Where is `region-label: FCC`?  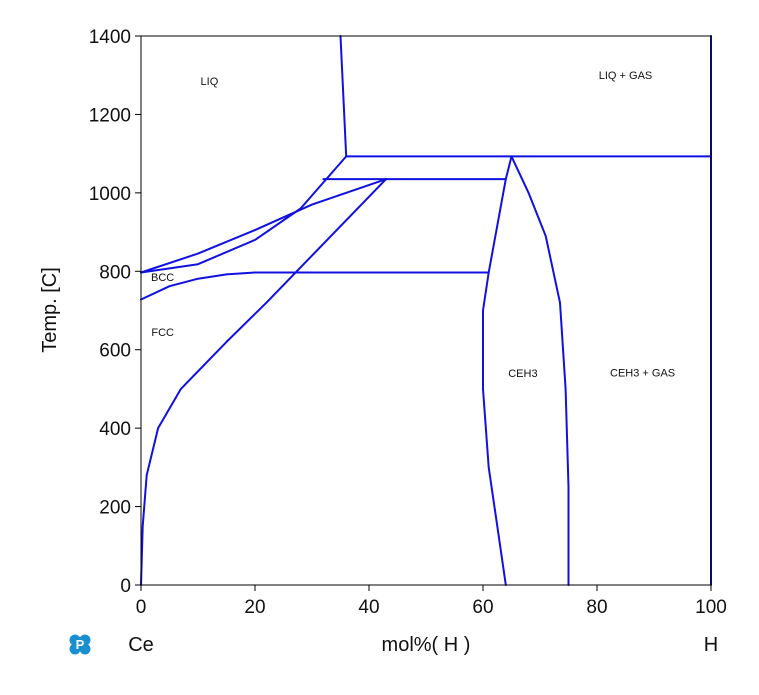
region-label: FCC is located at coordinates (162, 333).